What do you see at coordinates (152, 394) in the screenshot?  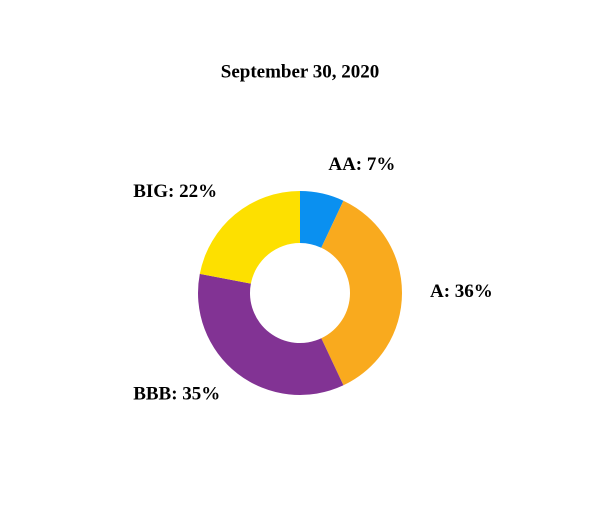 I see `category-label: BBB` at bounding box center [152, 394].